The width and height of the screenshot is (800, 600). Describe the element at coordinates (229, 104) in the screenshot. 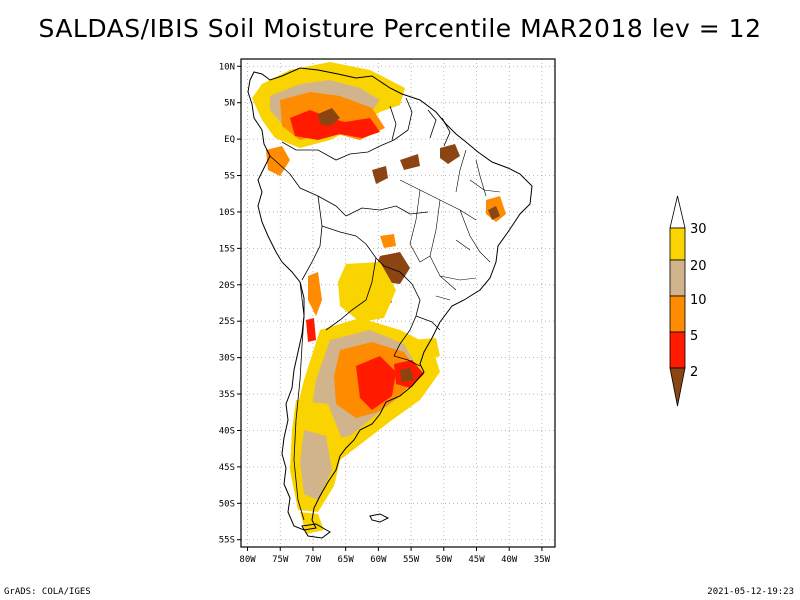

I see `lat-tick-label: 5N` at that location.